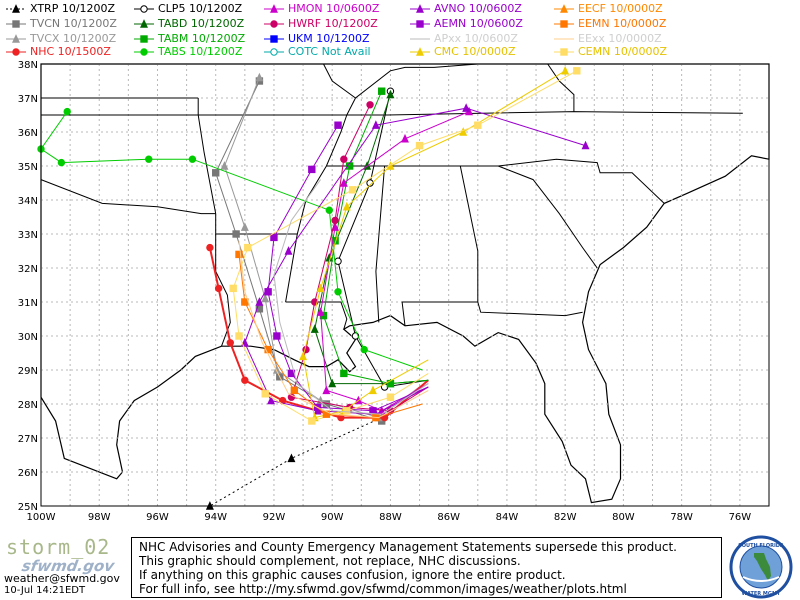 The height and width of the screenshot is (600, 800). I want to click on longitude-tick-label: 80W, so click(623, 517).